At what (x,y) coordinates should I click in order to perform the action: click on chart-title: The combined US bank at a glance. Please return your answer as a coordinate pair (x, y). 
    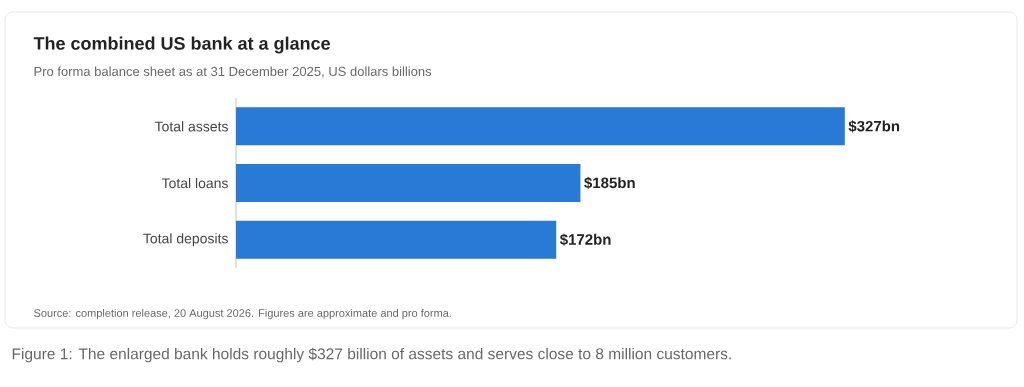
    Looking at the image, I should click on (181, 45).